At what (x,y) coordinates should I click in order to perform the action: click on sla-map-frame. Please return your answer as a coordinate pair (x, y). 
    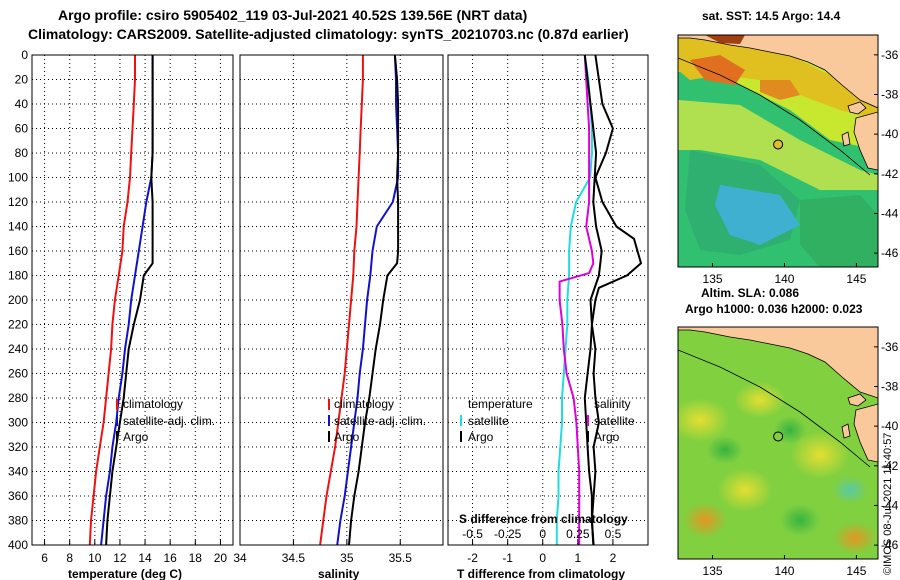
    Looking at the image, I should click on (778, 443).